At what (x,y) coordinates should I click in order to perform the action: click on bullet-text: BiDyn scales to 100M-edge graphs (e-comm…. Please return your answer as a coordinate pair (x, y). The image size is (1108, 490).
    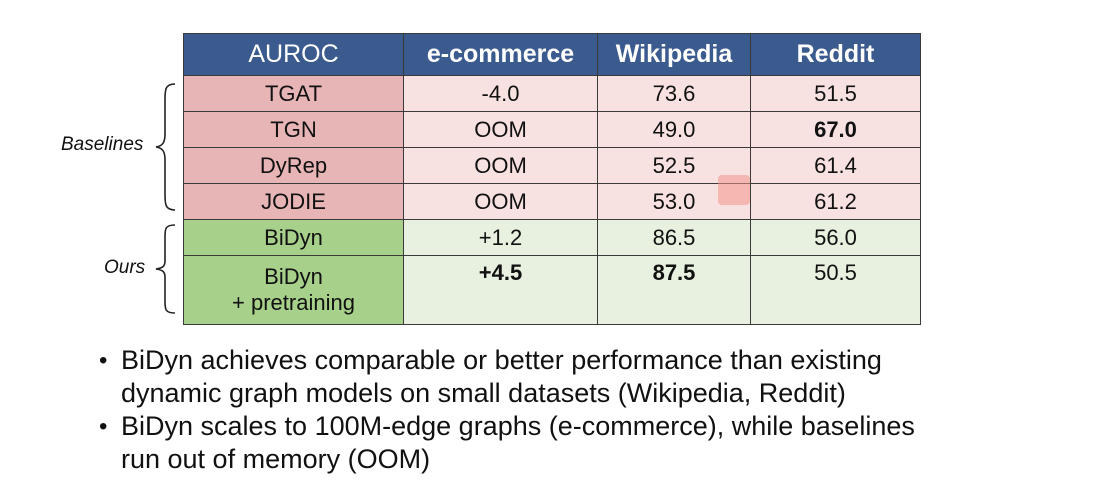
    Looking at the image, I should click on (518, 443).